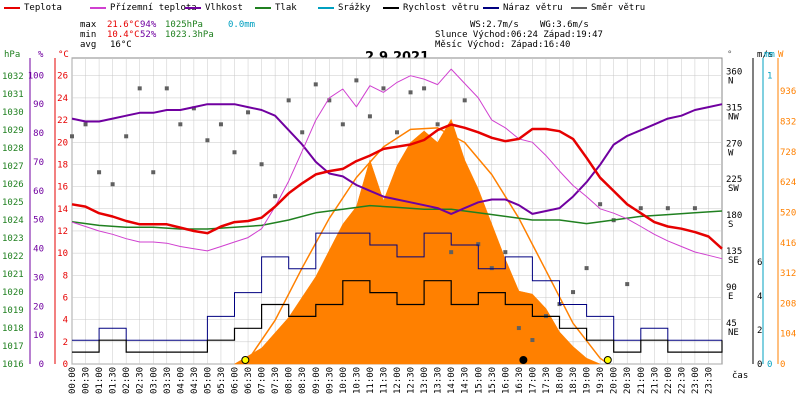 The width and height of the screenshot is (800, 400). I want to click on direction-tick-label: W, so click(731, 153).